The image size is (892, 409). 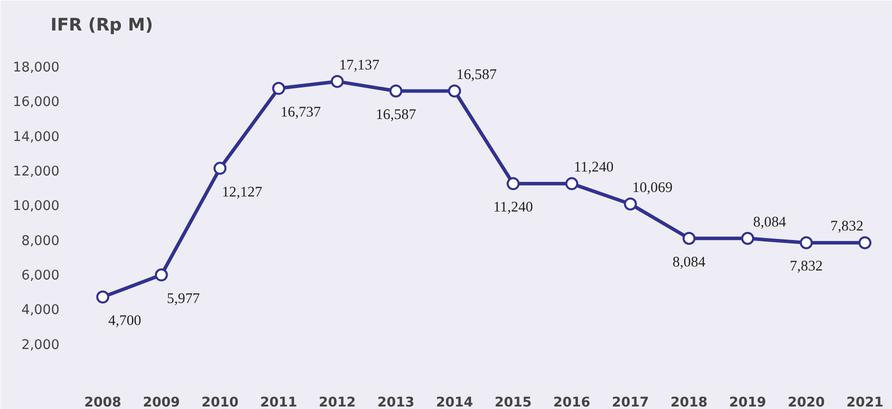 I want to click on y-tick-label: 8,000, so click(x=40, y=241).